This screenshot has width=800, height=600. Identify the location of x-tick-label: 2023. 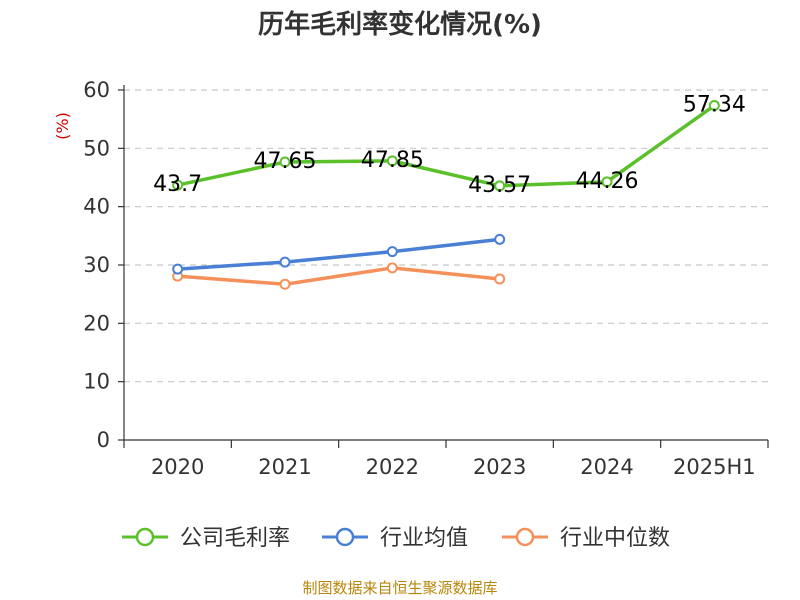
(499, 467).